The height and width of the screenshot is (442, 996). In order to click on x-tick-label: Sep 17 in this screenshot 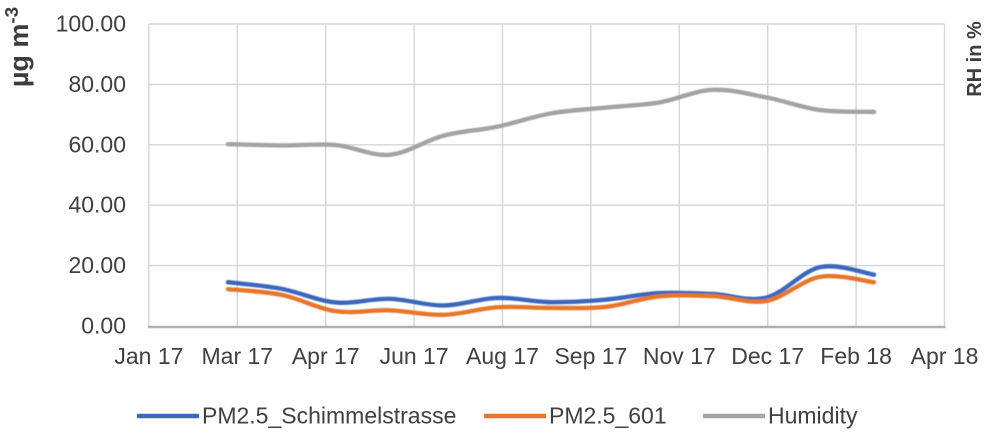, I will do `click(590, 356)`.